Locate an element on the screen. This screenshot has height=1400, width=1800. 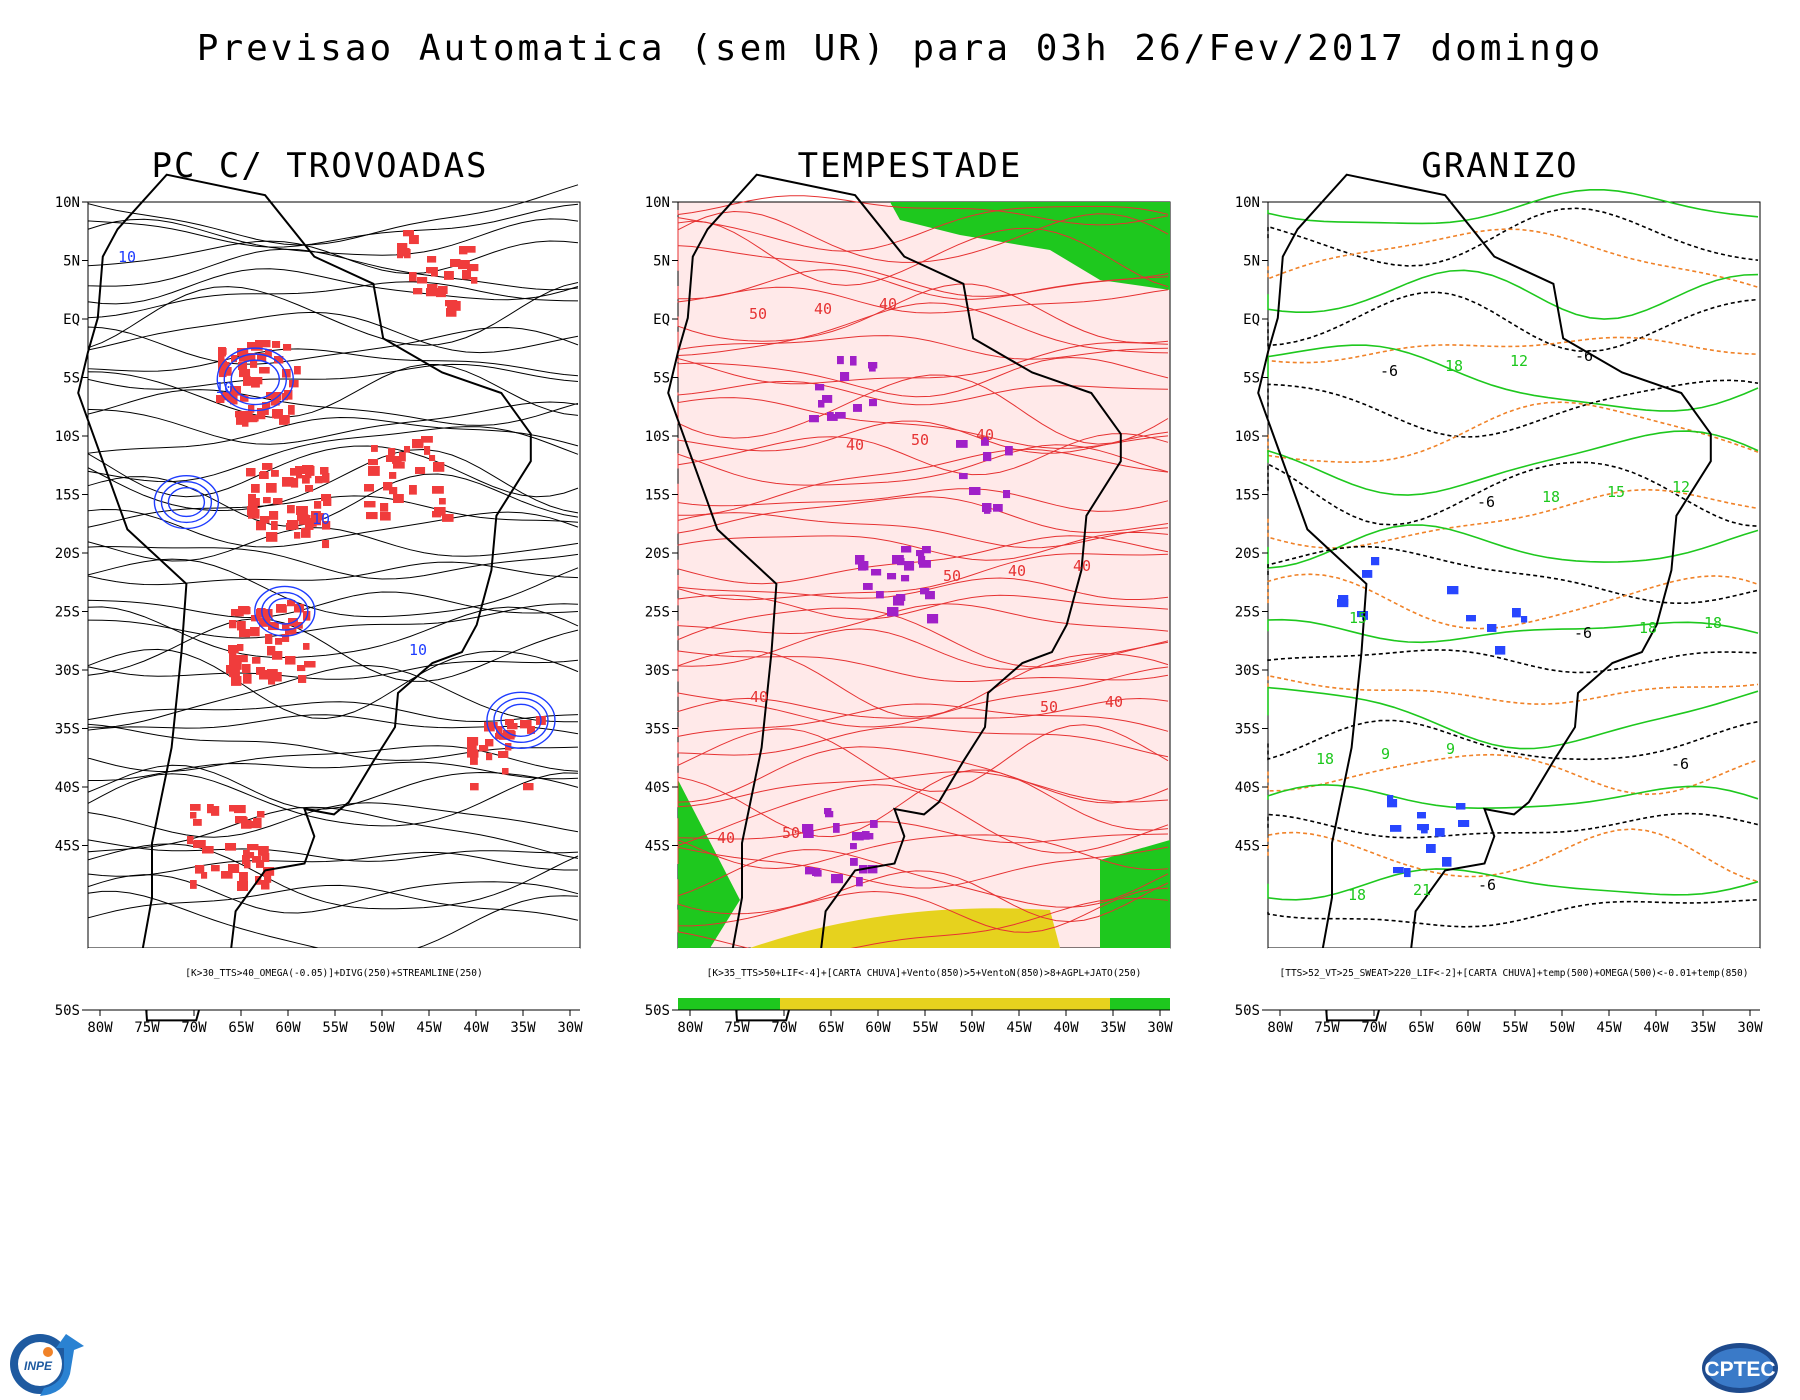
lon-tick-label: 65W is located at coordinates (831, 1028).